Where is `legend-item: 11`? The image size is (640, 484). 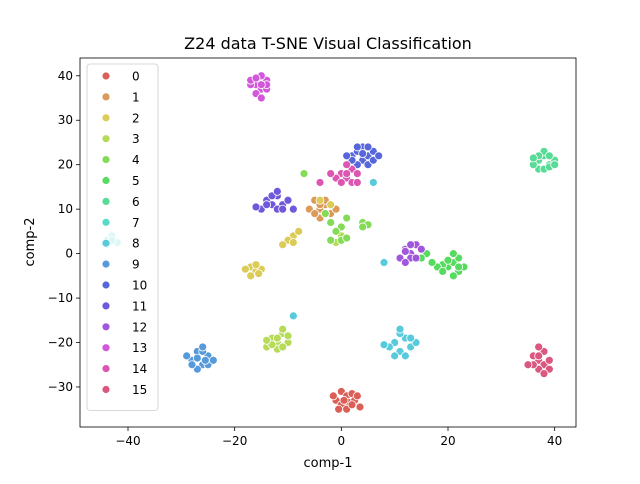
legend-item: 11 is located at coordinates (124, 306).